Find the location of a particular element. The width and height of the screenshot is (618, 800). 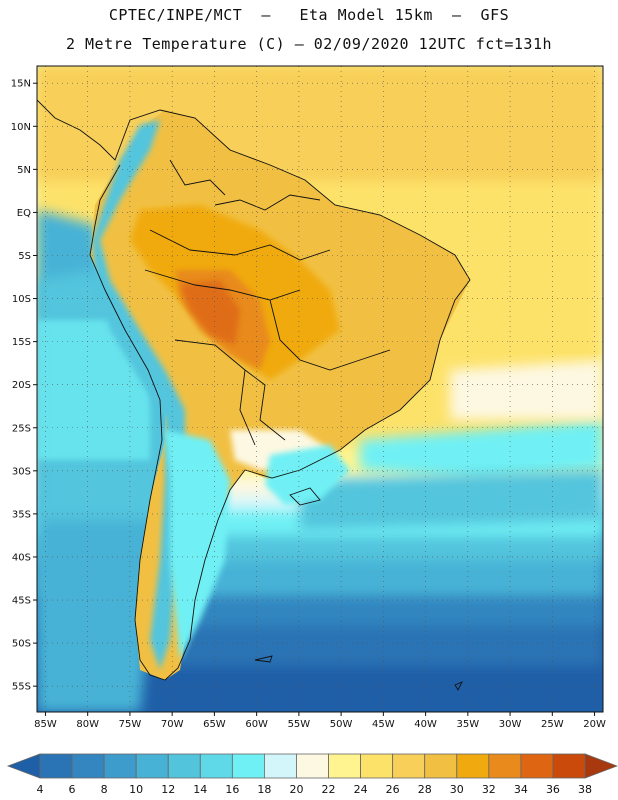

colorbar-label: 4 is located at coordinates (40, 789).